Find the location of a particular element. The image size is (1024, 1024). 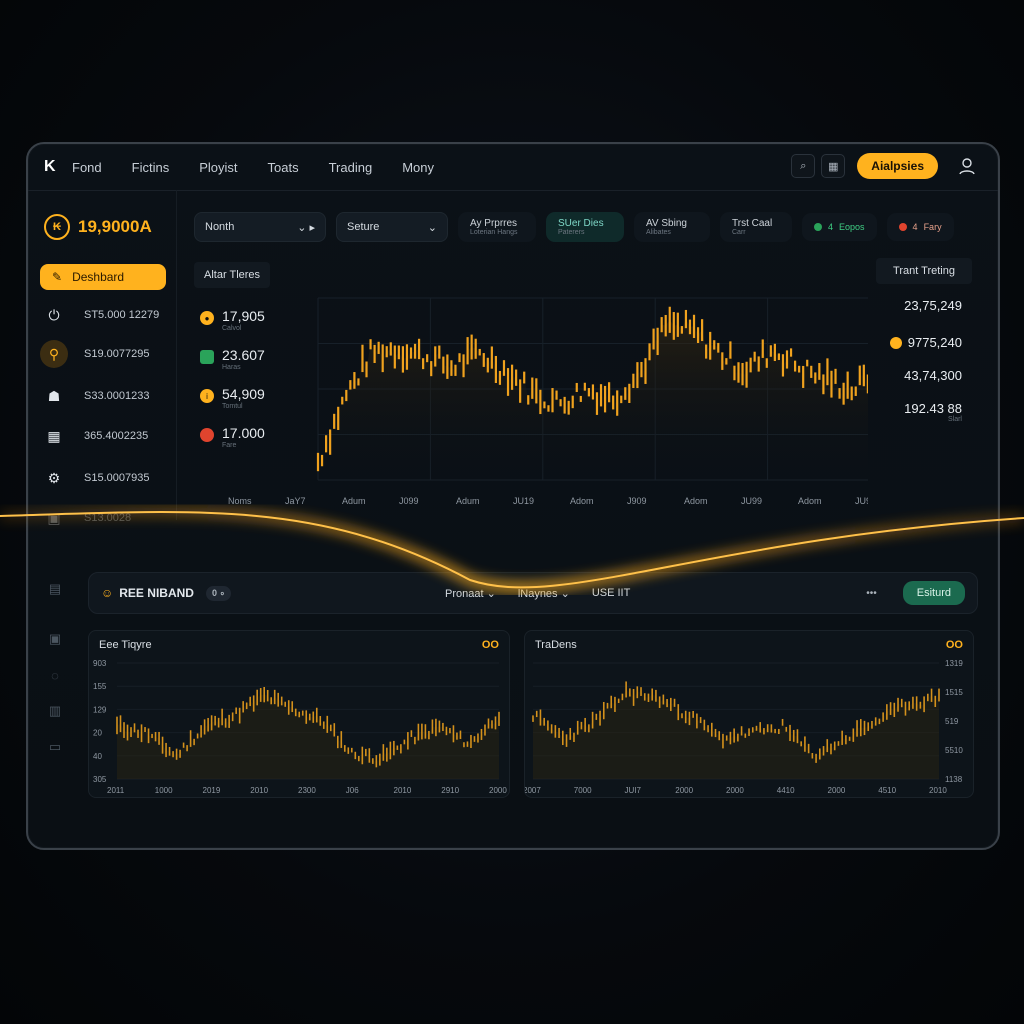

section-badge: 0 ∘ is located at coordinates (218, 593).